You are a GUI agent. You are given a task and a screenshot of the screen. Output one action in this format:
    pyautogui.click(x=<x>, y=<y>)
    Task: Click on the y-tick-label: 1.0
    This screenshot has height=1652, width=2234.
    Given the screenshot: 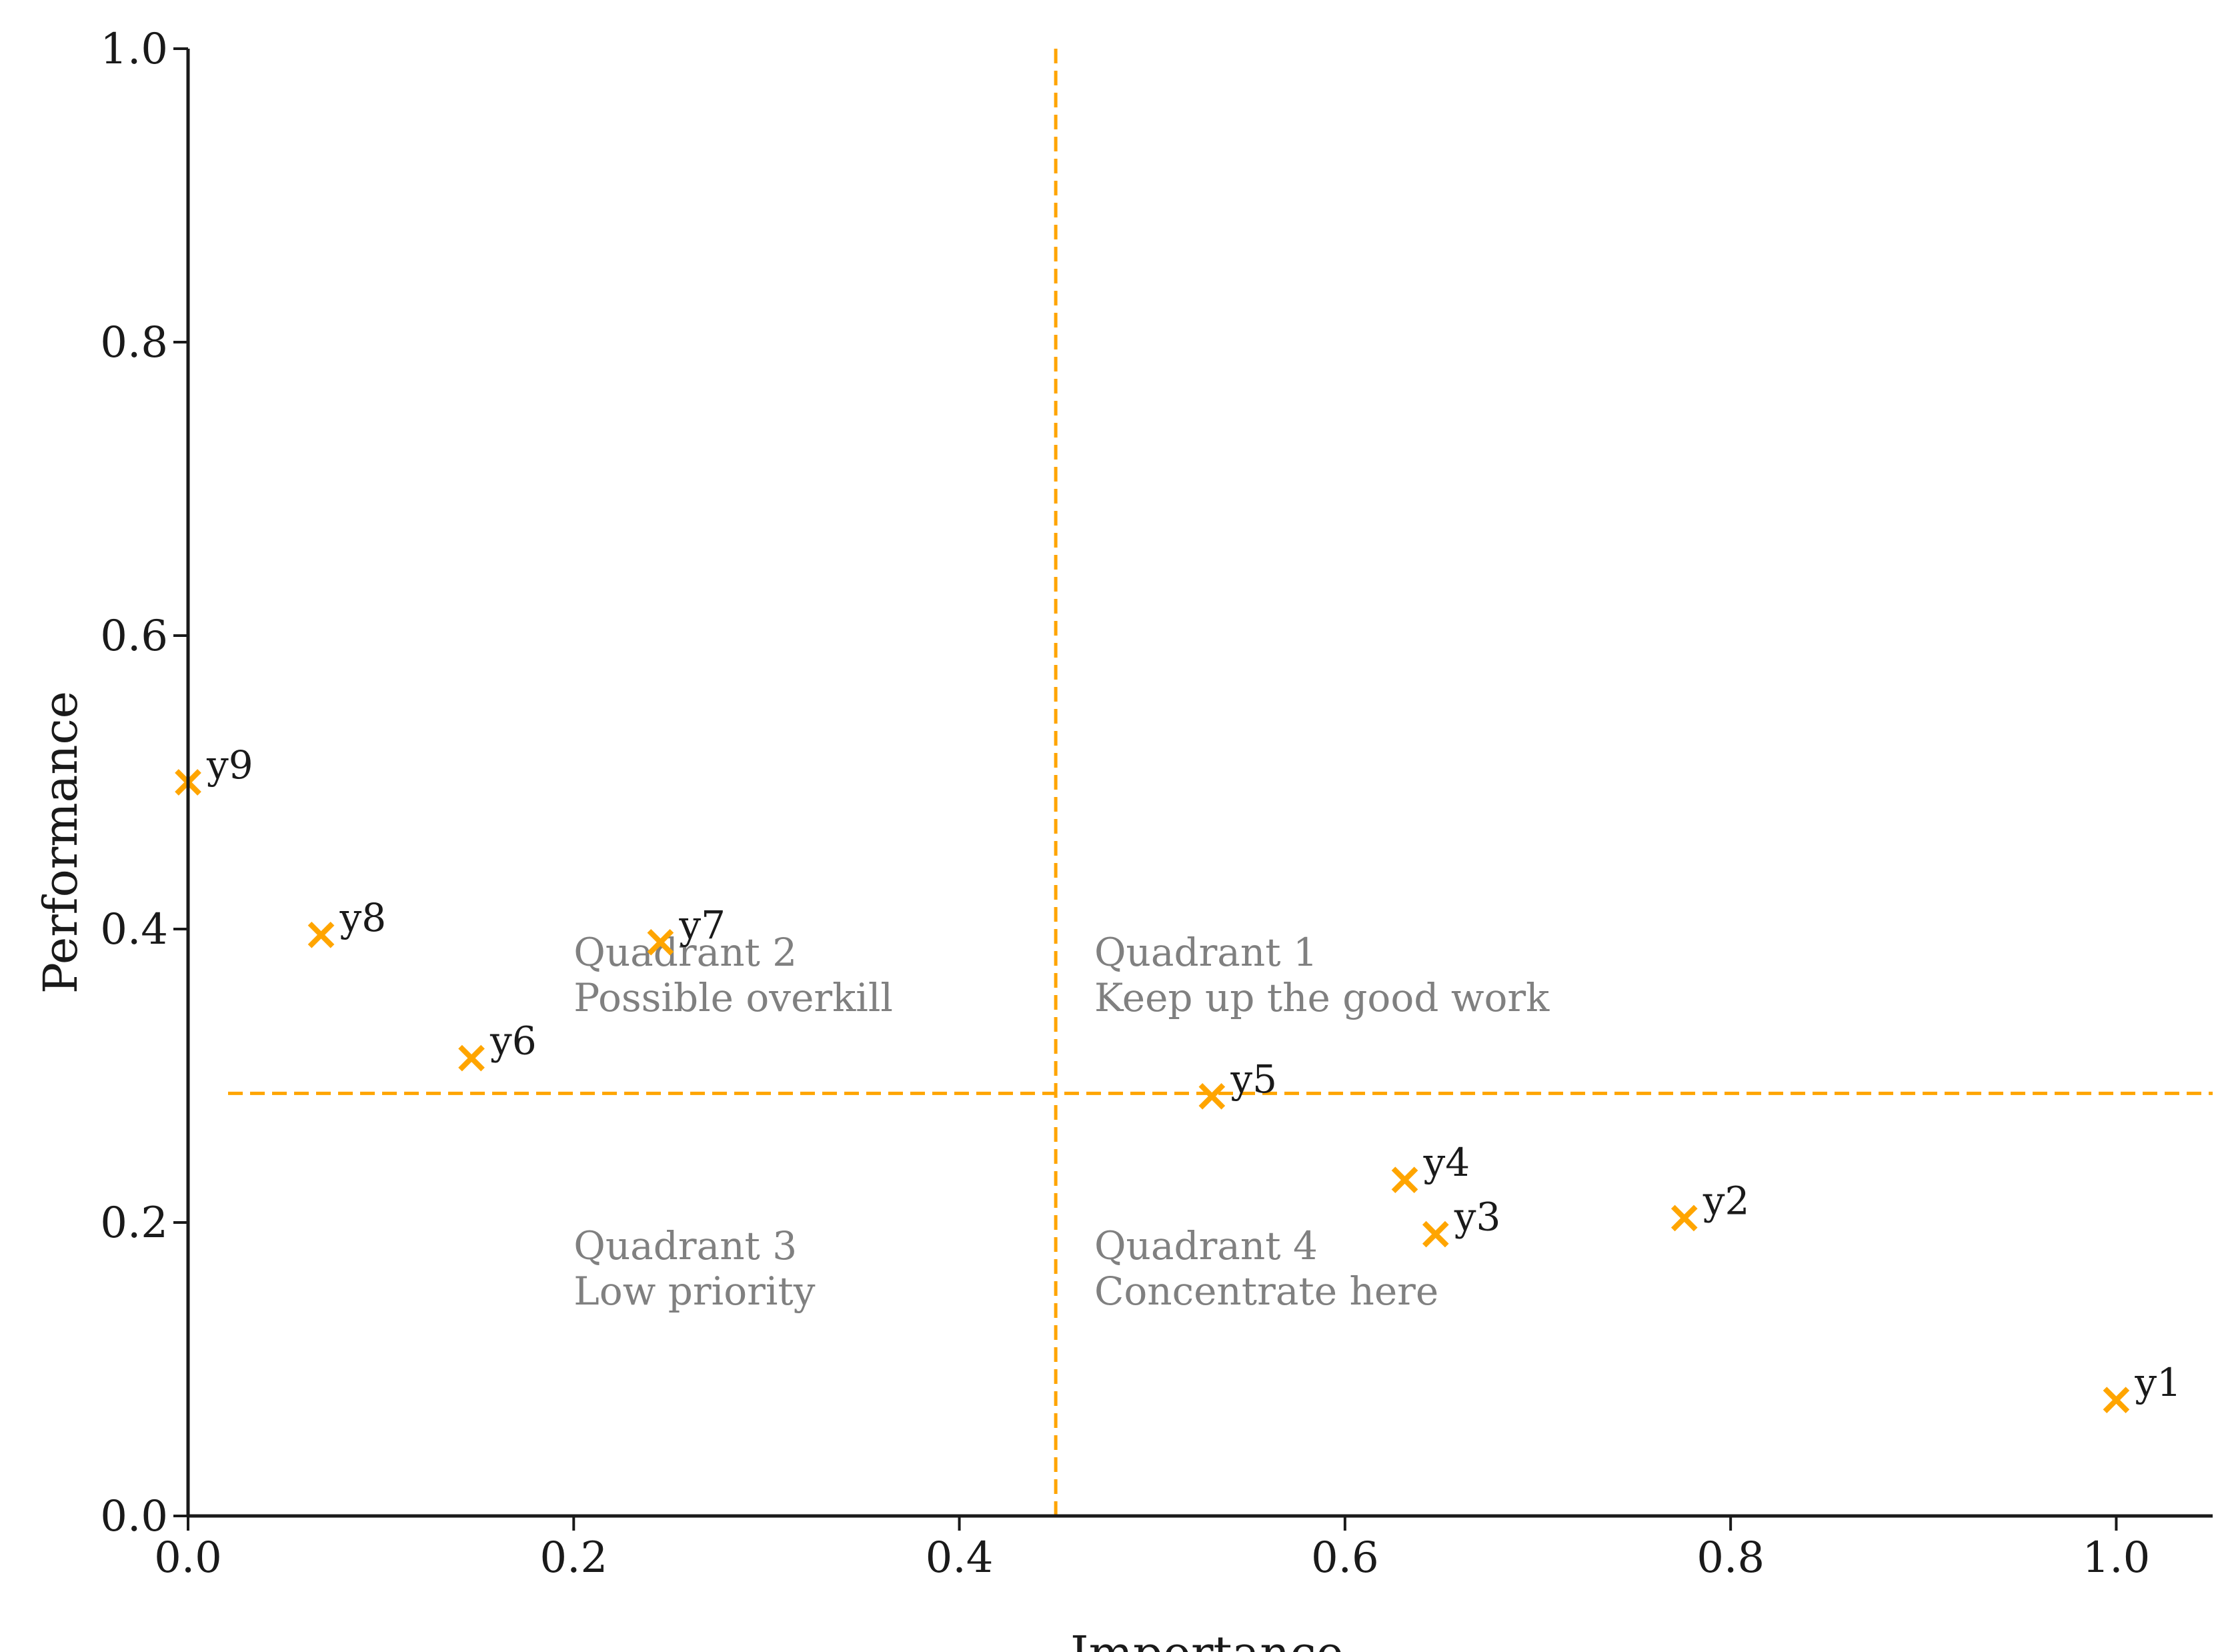 What is the action you would take?
    pyautogui.click(x=134, y=49)
    